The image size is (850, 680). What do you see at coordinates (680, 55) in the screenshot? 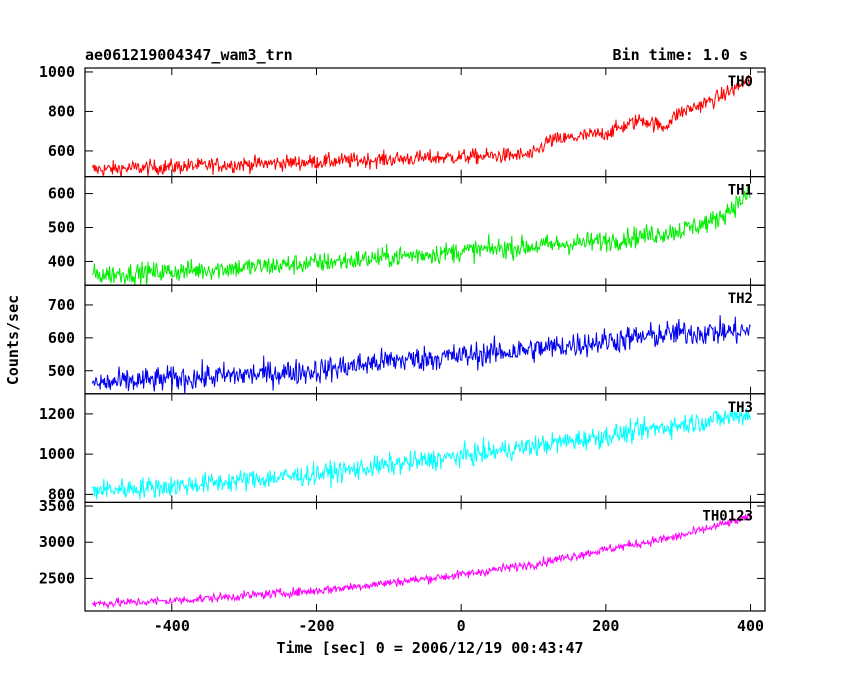
I see `bin-time-label: Bin time: 1.0 s` at bounding box center [680, 55].